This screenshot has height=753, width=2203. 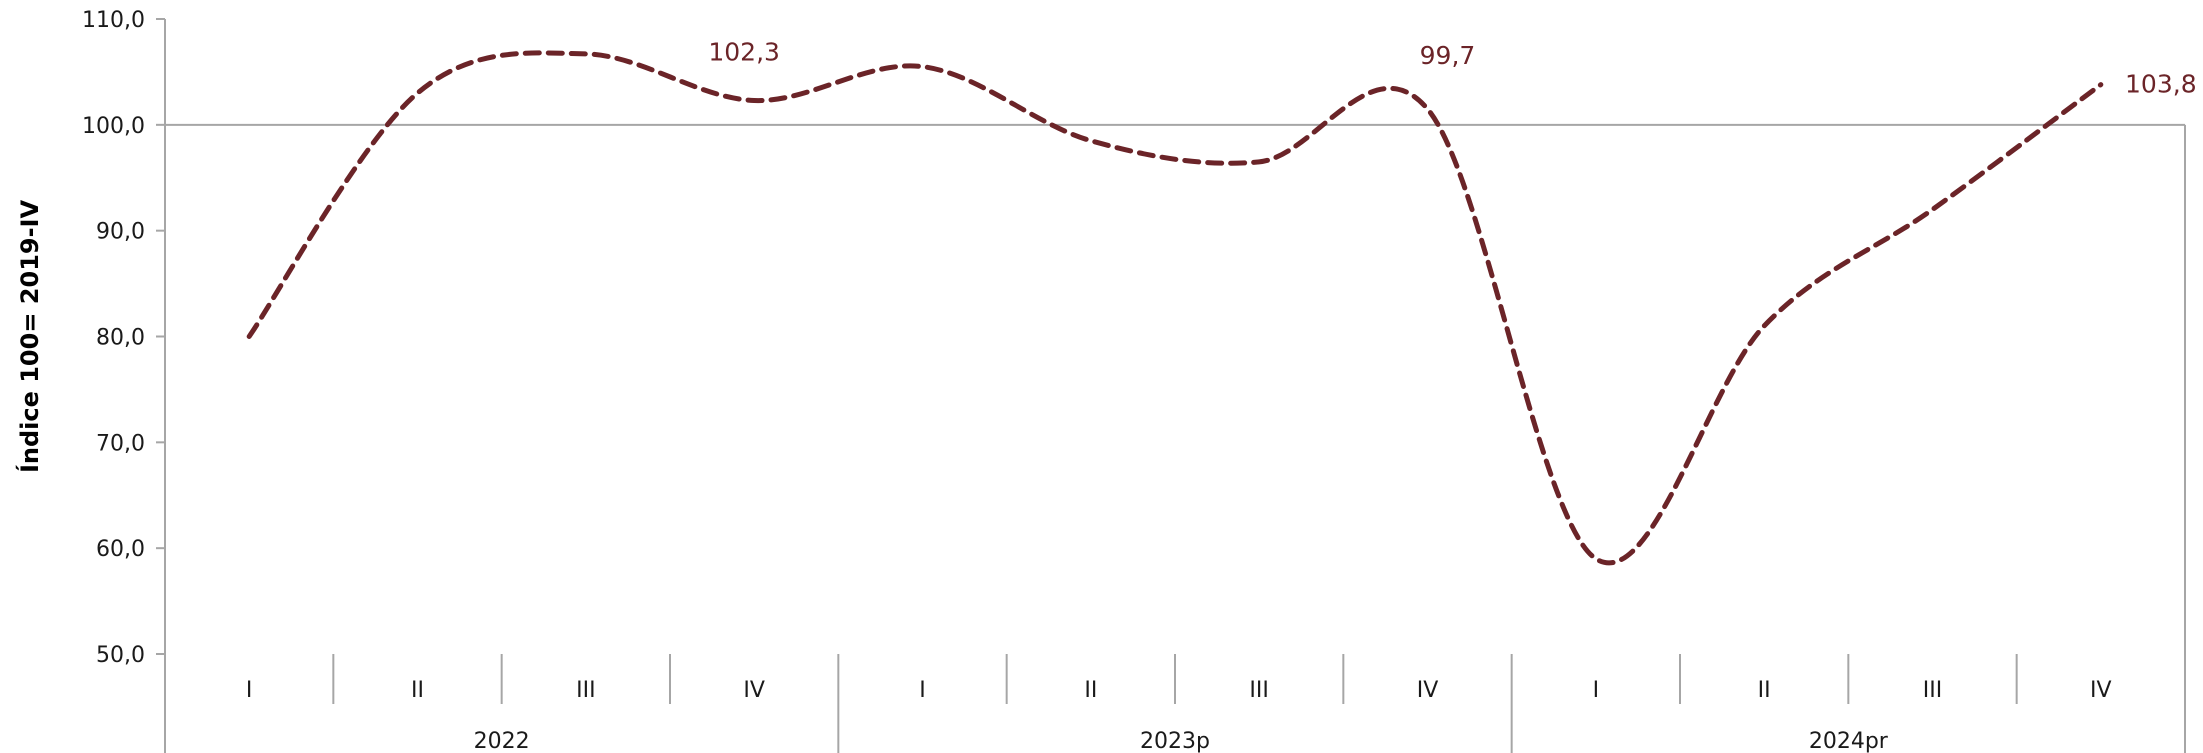 What do you see at coordinates (1448, 55) in the screenshot?
I see `data-label: 99,7` at bounding box center [1448, 55].